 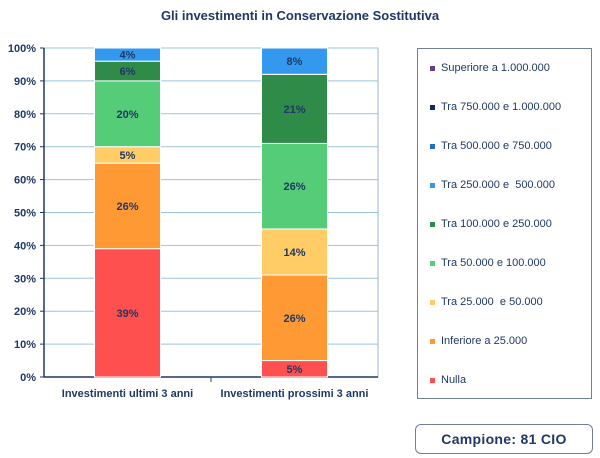 I want to click on legend-item: Tra 25.000 e 50.000, so click(x=486, y=302).